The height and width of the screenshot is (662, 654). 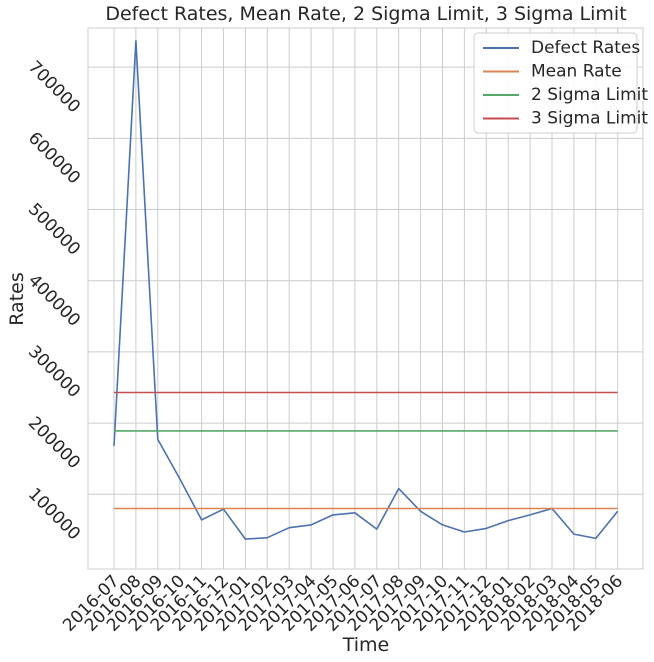 What do you see at coordinates (585, 48) in the screenshot?
I see `legend-label: Defect Rates` at bounding box center [585, 48].